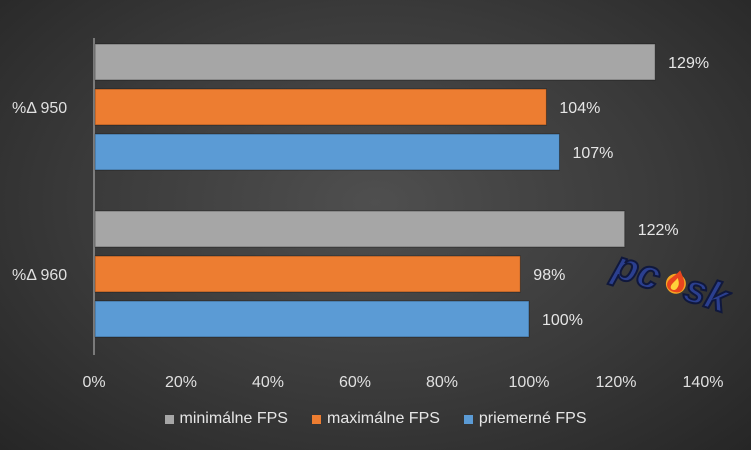 The image size is (751, 450). I want to click on legend-label-min: minimálne FPS, so click(233, 418).